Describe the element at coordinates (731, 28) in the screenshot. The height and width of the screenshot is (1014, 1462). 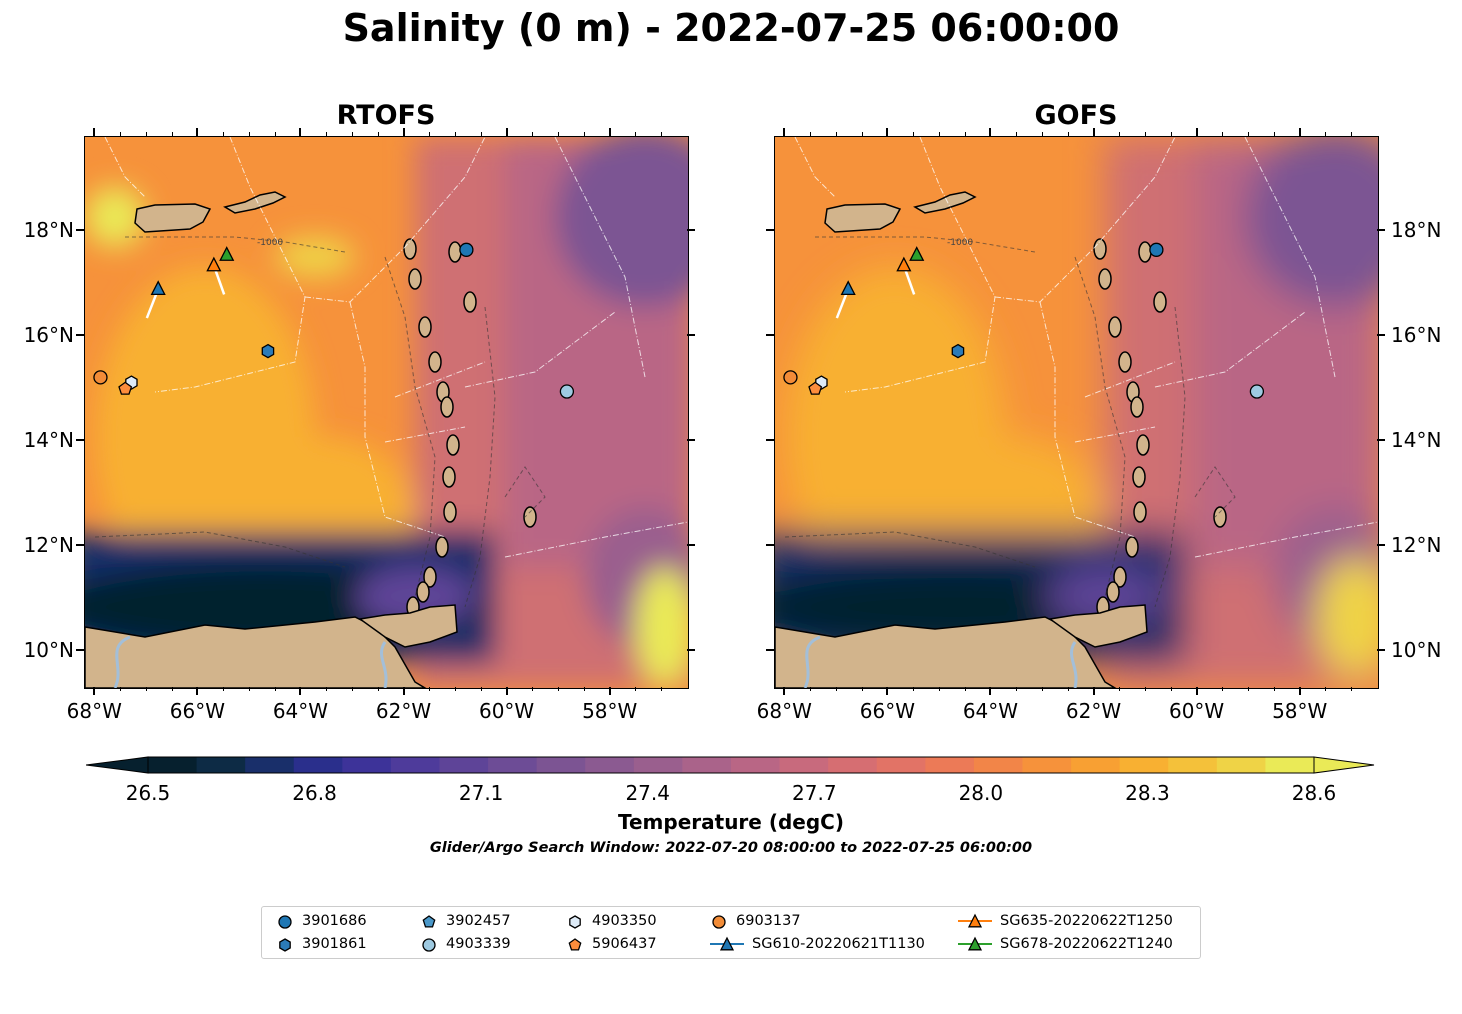
I see `figure-title: Salinity (0 m) - 2022-07-25 06:00:00` at that location.